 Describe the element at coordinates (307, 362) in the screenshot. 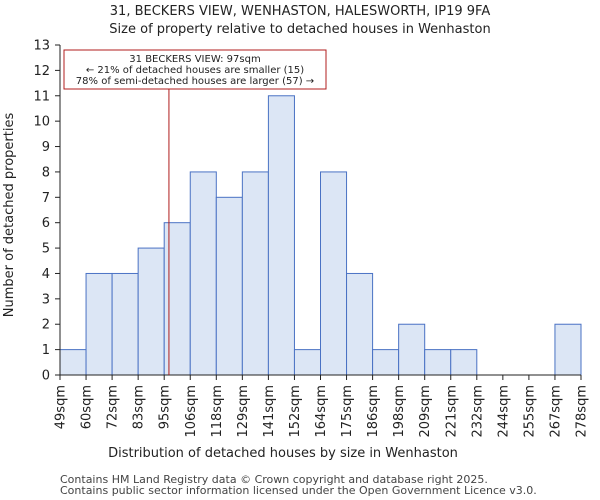

I see `bar-152sqm` at that location.